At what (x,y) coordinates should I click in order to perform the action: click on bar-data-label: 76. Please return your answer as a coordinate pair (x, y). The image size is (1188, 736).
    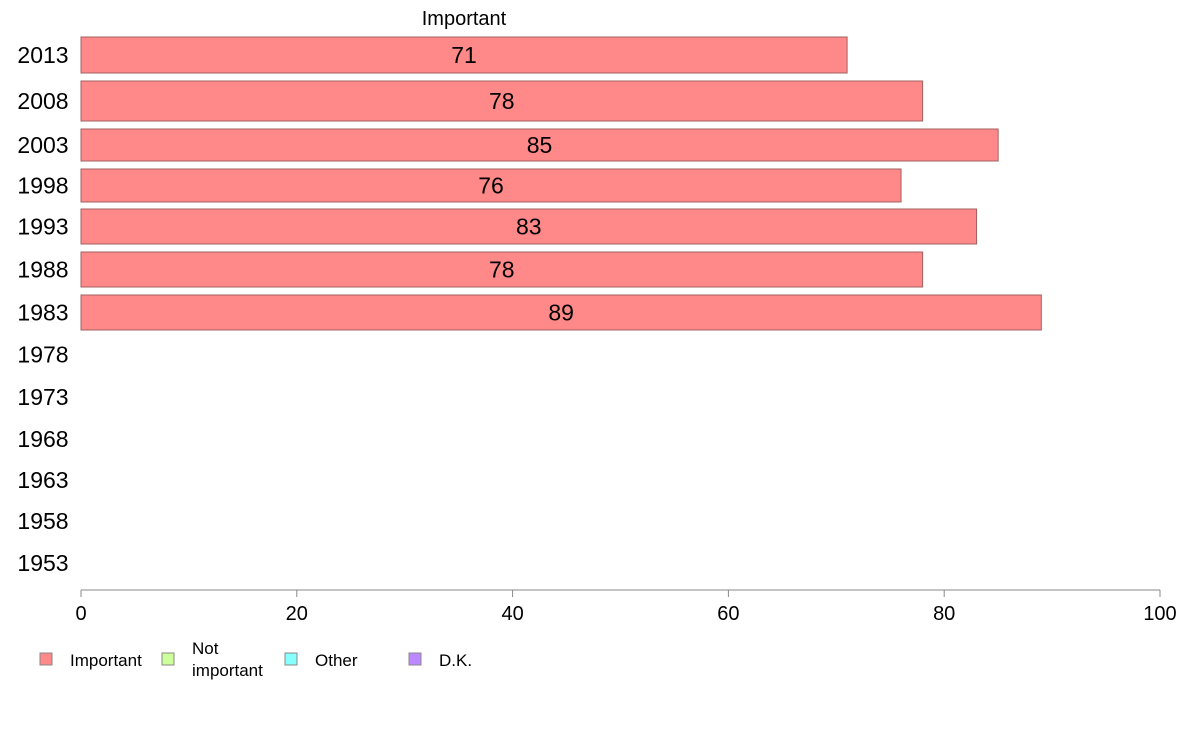
    Looking at the image, I should click on (491, 186).